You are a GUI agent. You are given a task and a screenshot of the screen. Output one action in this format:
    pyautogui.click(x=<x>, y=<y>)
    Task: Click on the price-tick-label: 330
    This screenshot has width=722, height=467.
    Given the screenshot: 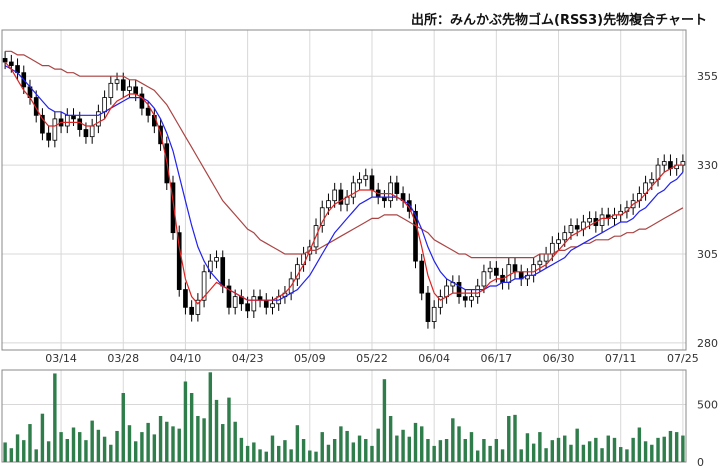 What is the action you would take?
    pyautogui.click(x=707, y=165)
    